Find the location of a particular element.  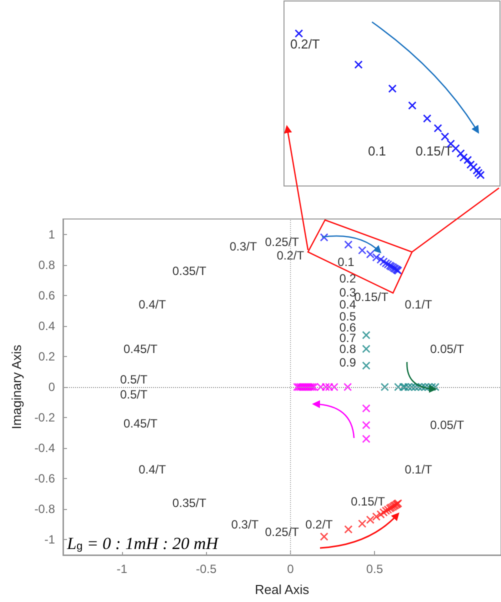

x-tick-label: -1 is located at coordinates (122, 569).